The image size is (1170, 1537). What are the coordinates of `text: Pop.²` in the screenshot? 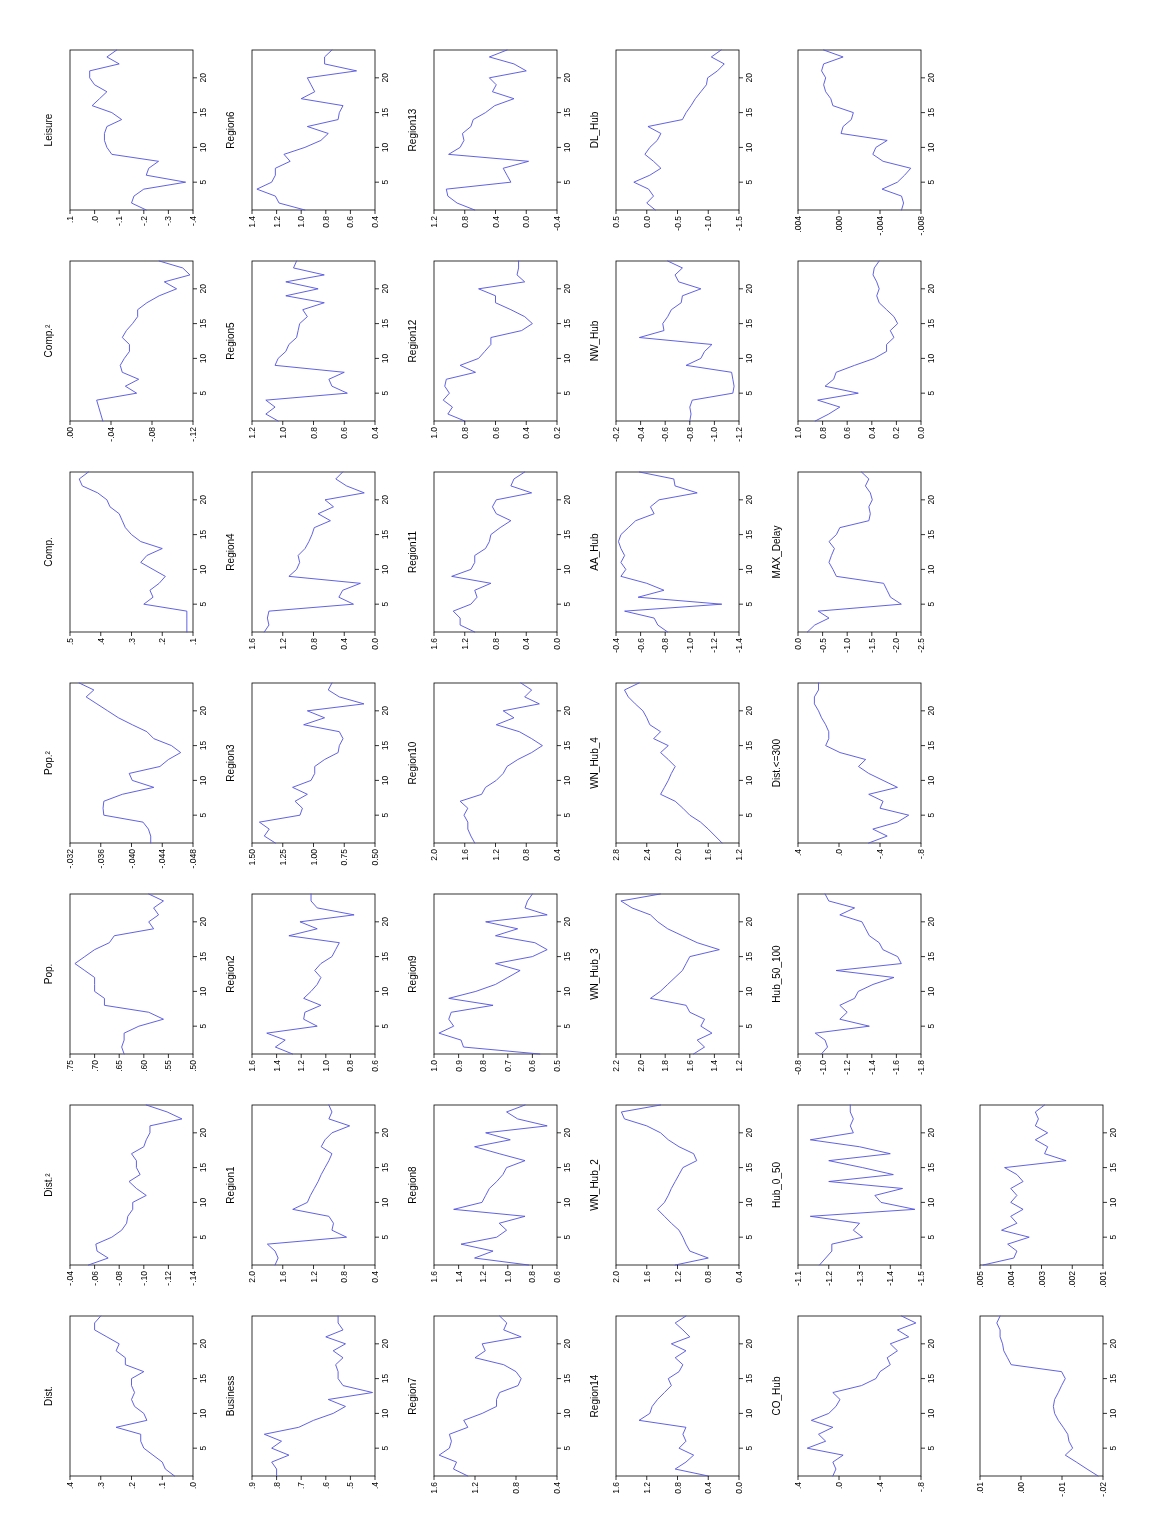 It's located at (48, 762).